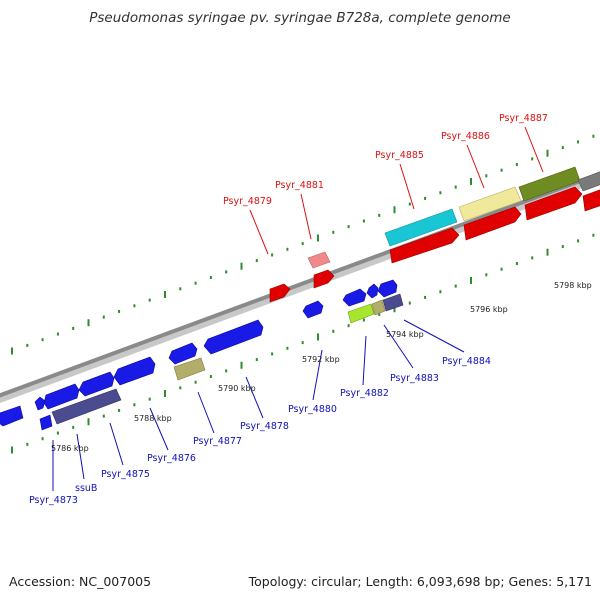 Image resolution: width=600 pixels, height=600 pixels. What do you see at coordinates (40, 403) in the screenshot?
I see `gene-psyr-4873-small` at bounding box center [40, 403].